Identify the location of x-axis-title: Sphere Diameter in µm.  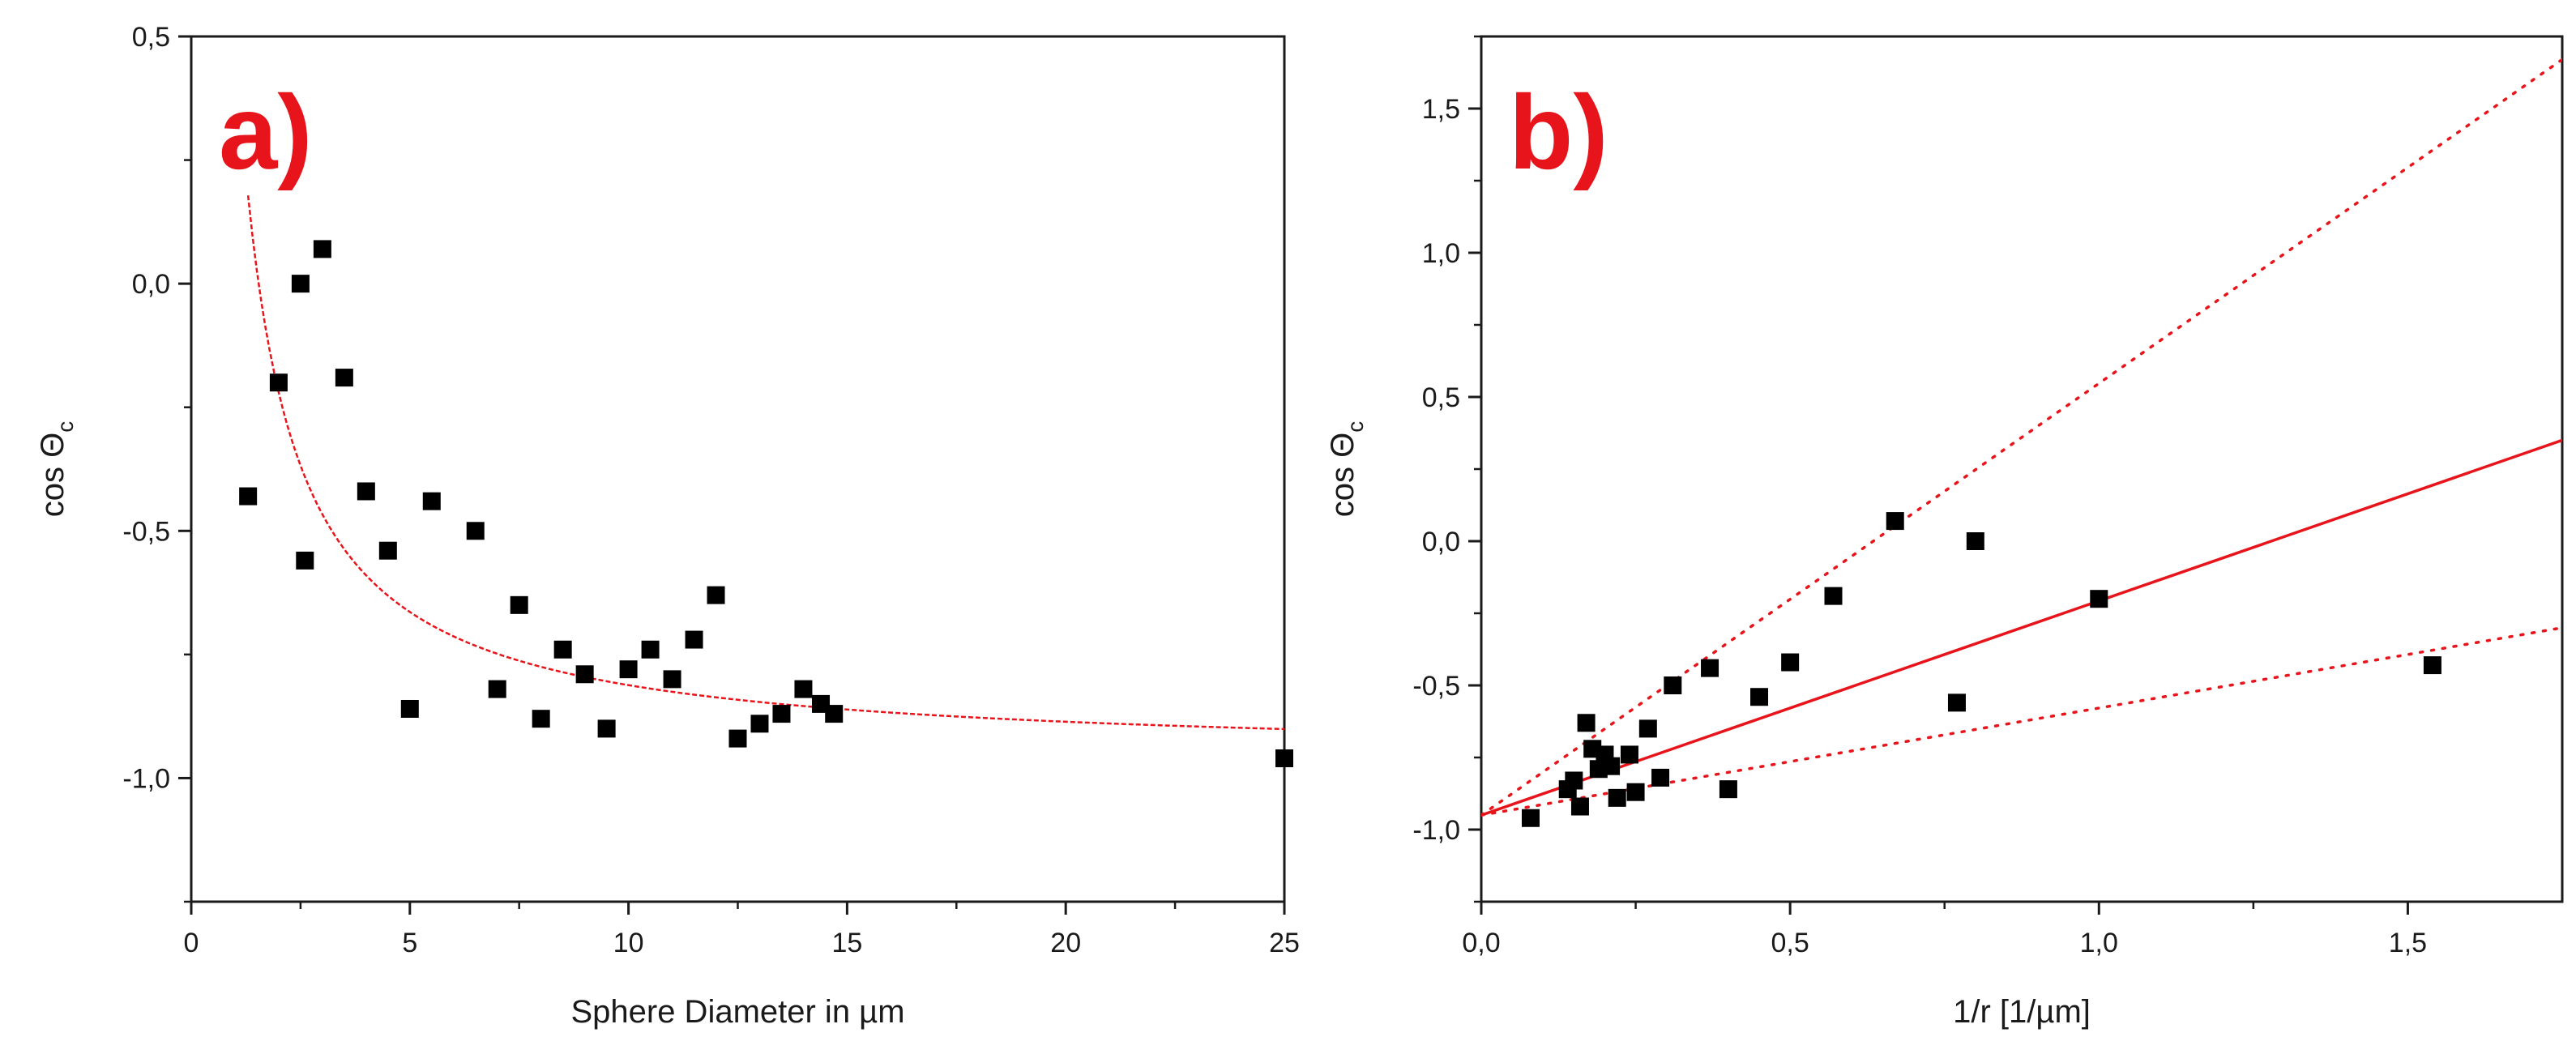
(737, 1012).